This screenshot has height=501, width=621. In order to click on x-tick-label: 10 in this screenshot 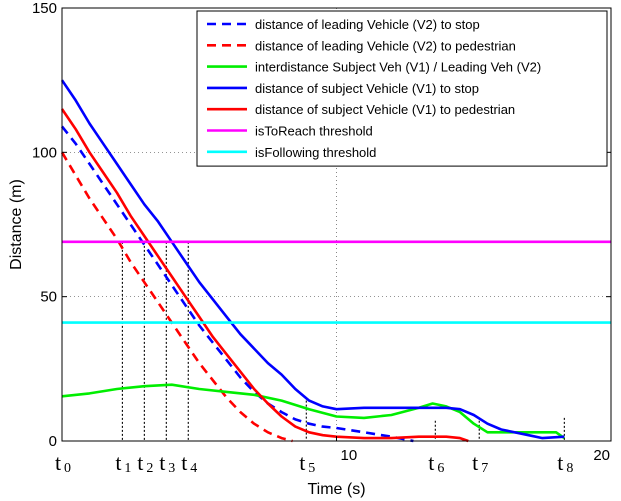, I will do `click(349, 455)`.